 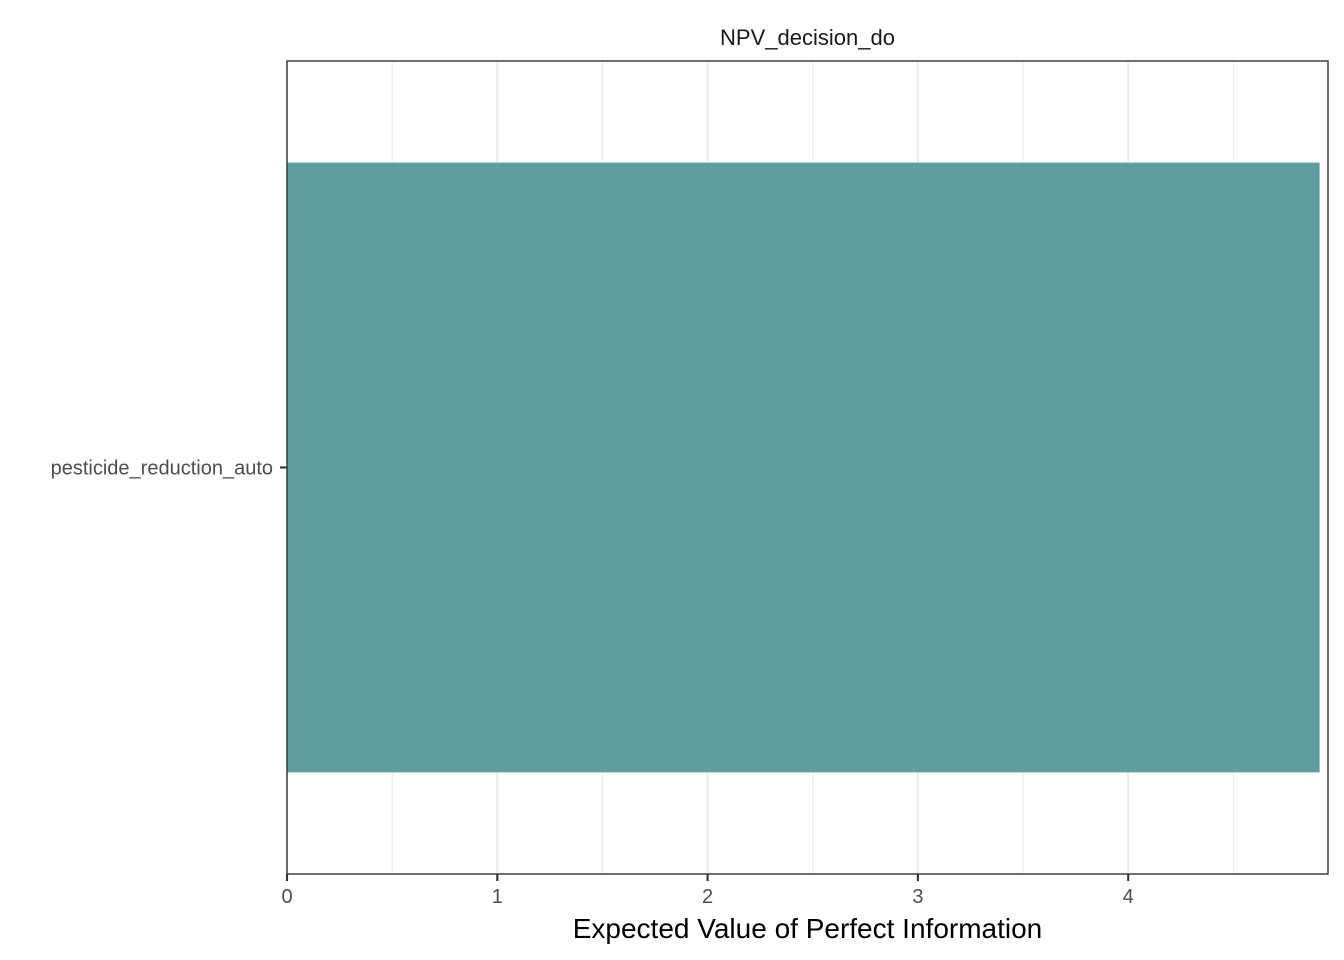 What do you see at coordinates (1128, 897) in the screenshot?
I see `x-tick-label: 4` at bounding box center [1128, 897].